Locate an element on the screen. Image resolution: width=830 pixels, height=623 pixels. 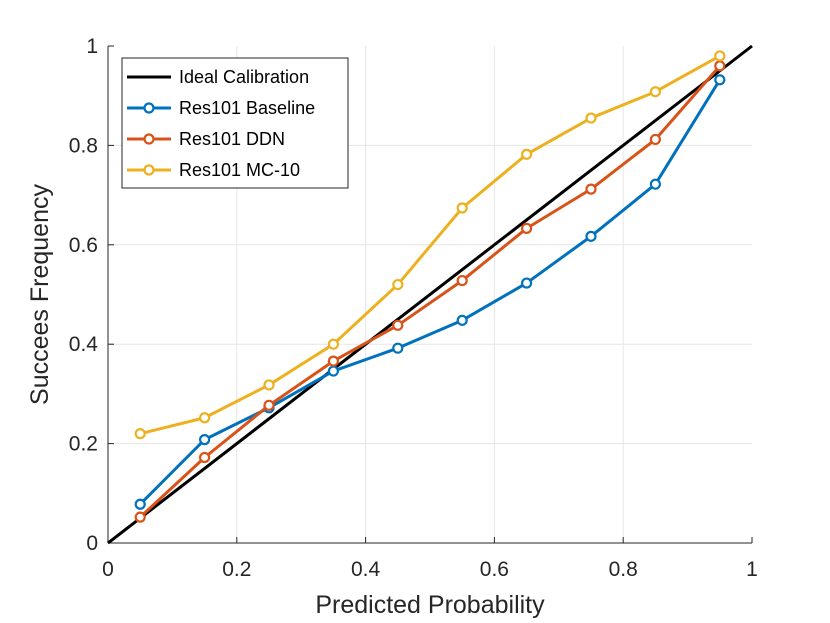
legend-item-ideal-calibration: Ideal Calibration is located at coordinates (218, 77).